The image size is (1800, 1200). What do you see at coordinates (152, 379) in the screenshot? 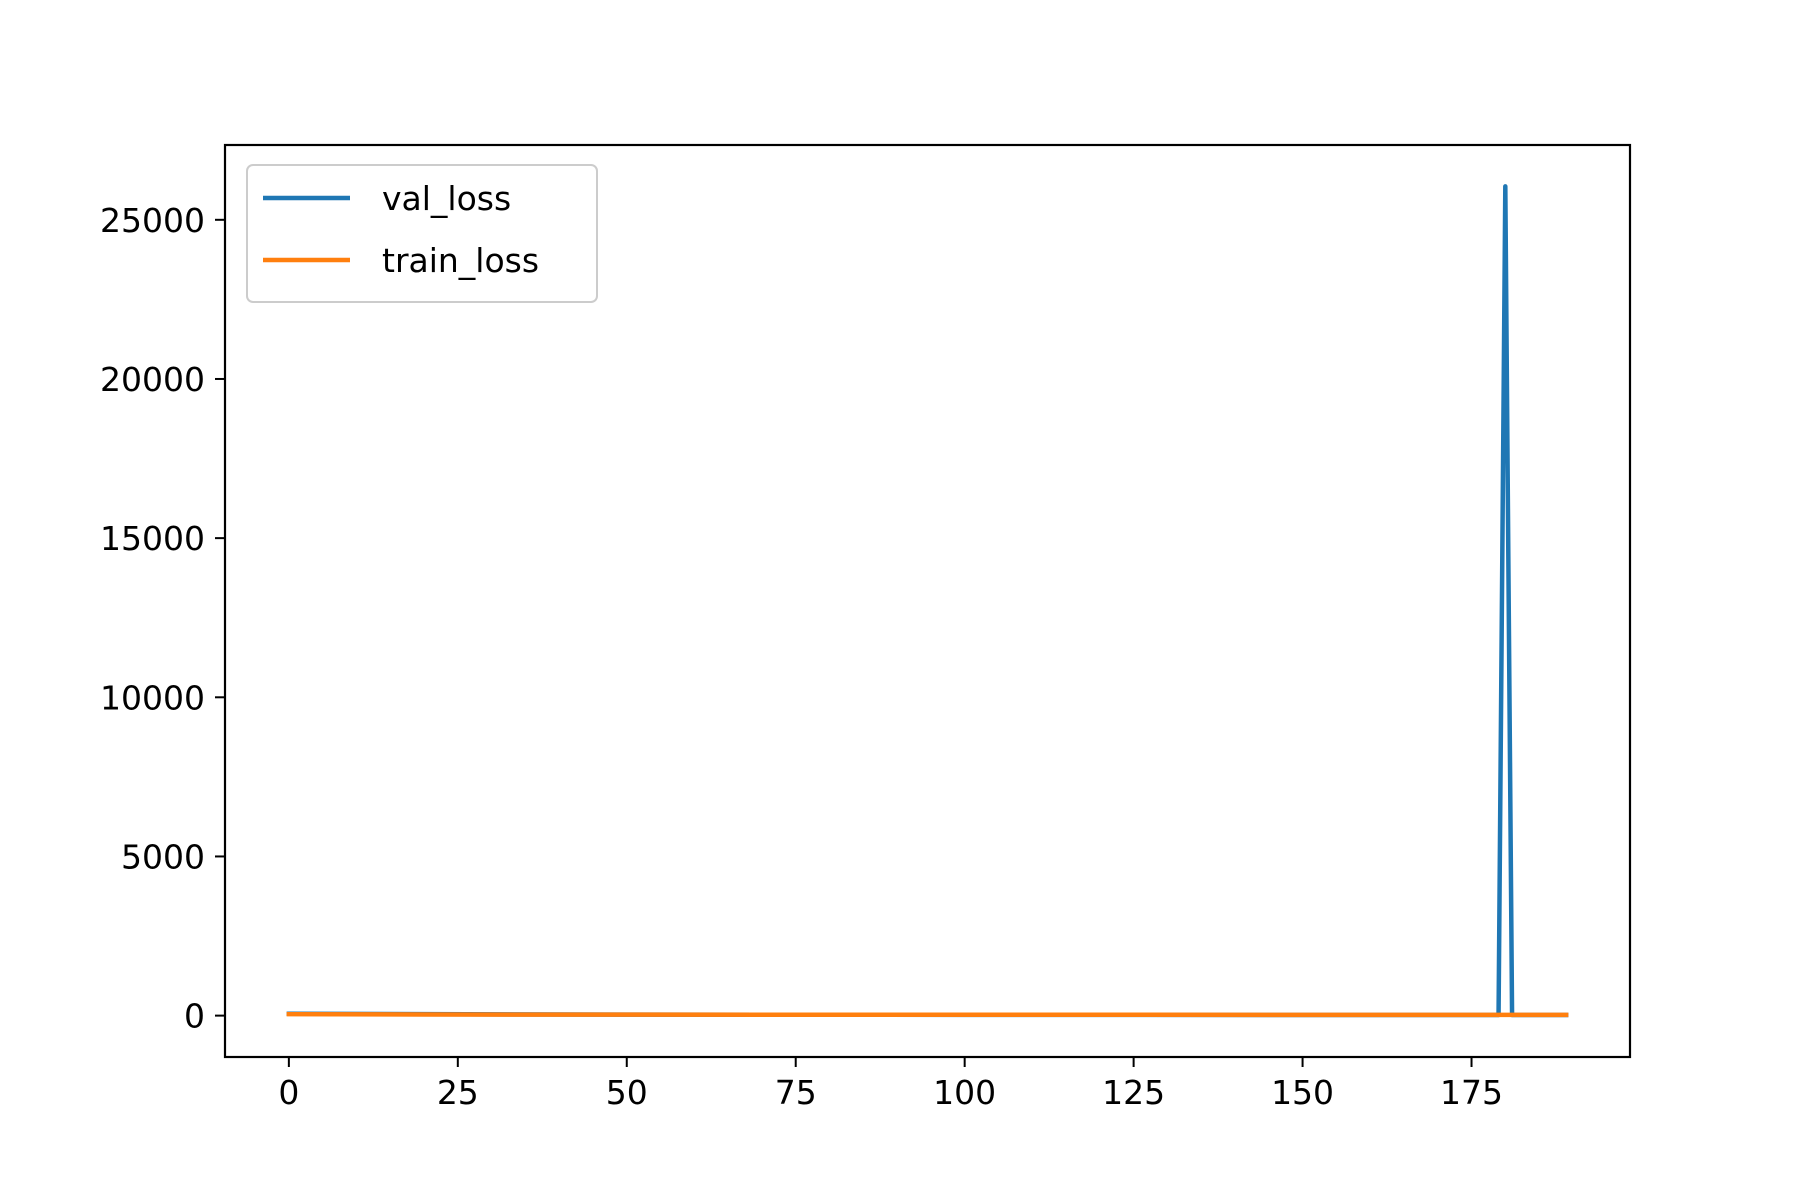
I see `y-tick-label: 20000` at bounding box center [152, 379].